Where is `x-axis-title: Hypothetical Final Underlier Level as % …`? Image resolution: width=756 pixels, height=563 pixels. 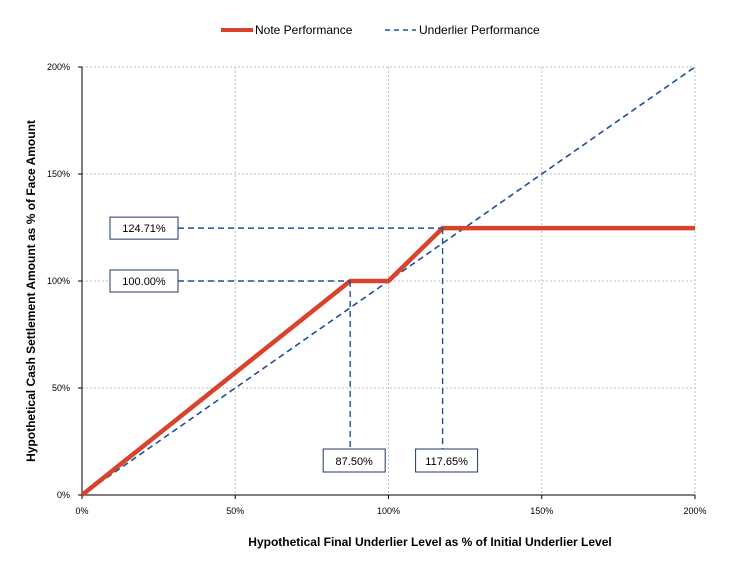
x-axis-title: Hypothetical Final Underlier Level as % … is located at coordinates (429, 542).